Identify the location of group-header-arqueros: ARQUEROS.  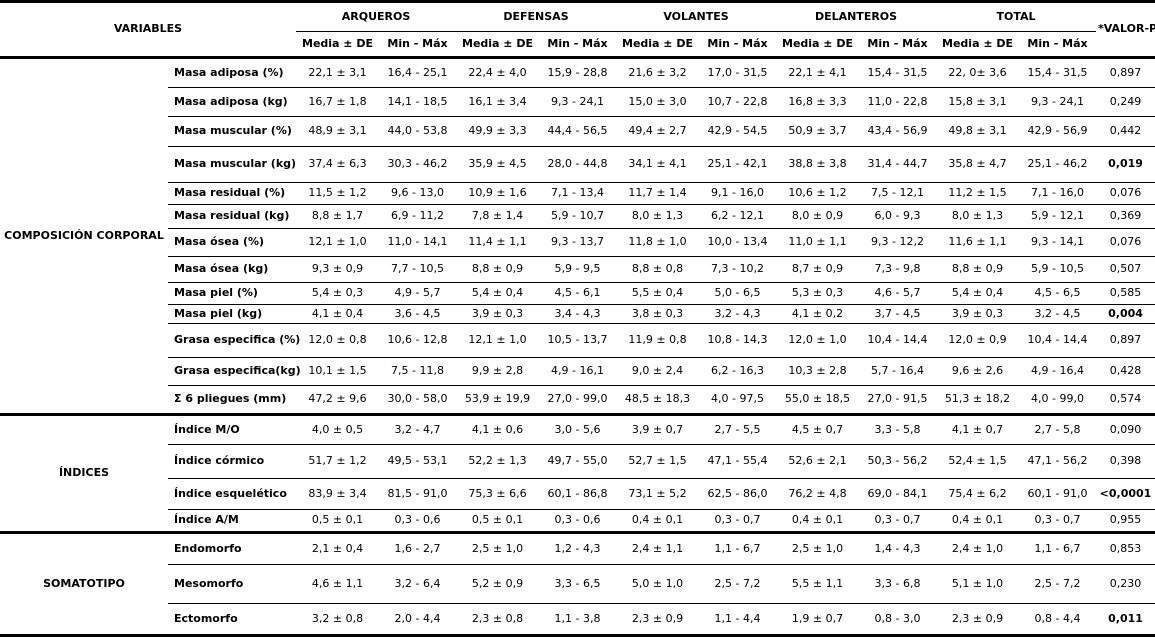
(376, 16).